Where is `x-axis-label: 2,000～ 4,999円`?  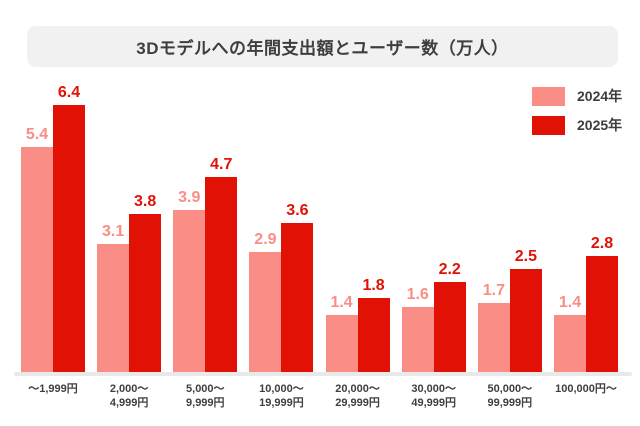 x-axis-label: 2,000～ 4,999円 is located at coordinates (129, 396).